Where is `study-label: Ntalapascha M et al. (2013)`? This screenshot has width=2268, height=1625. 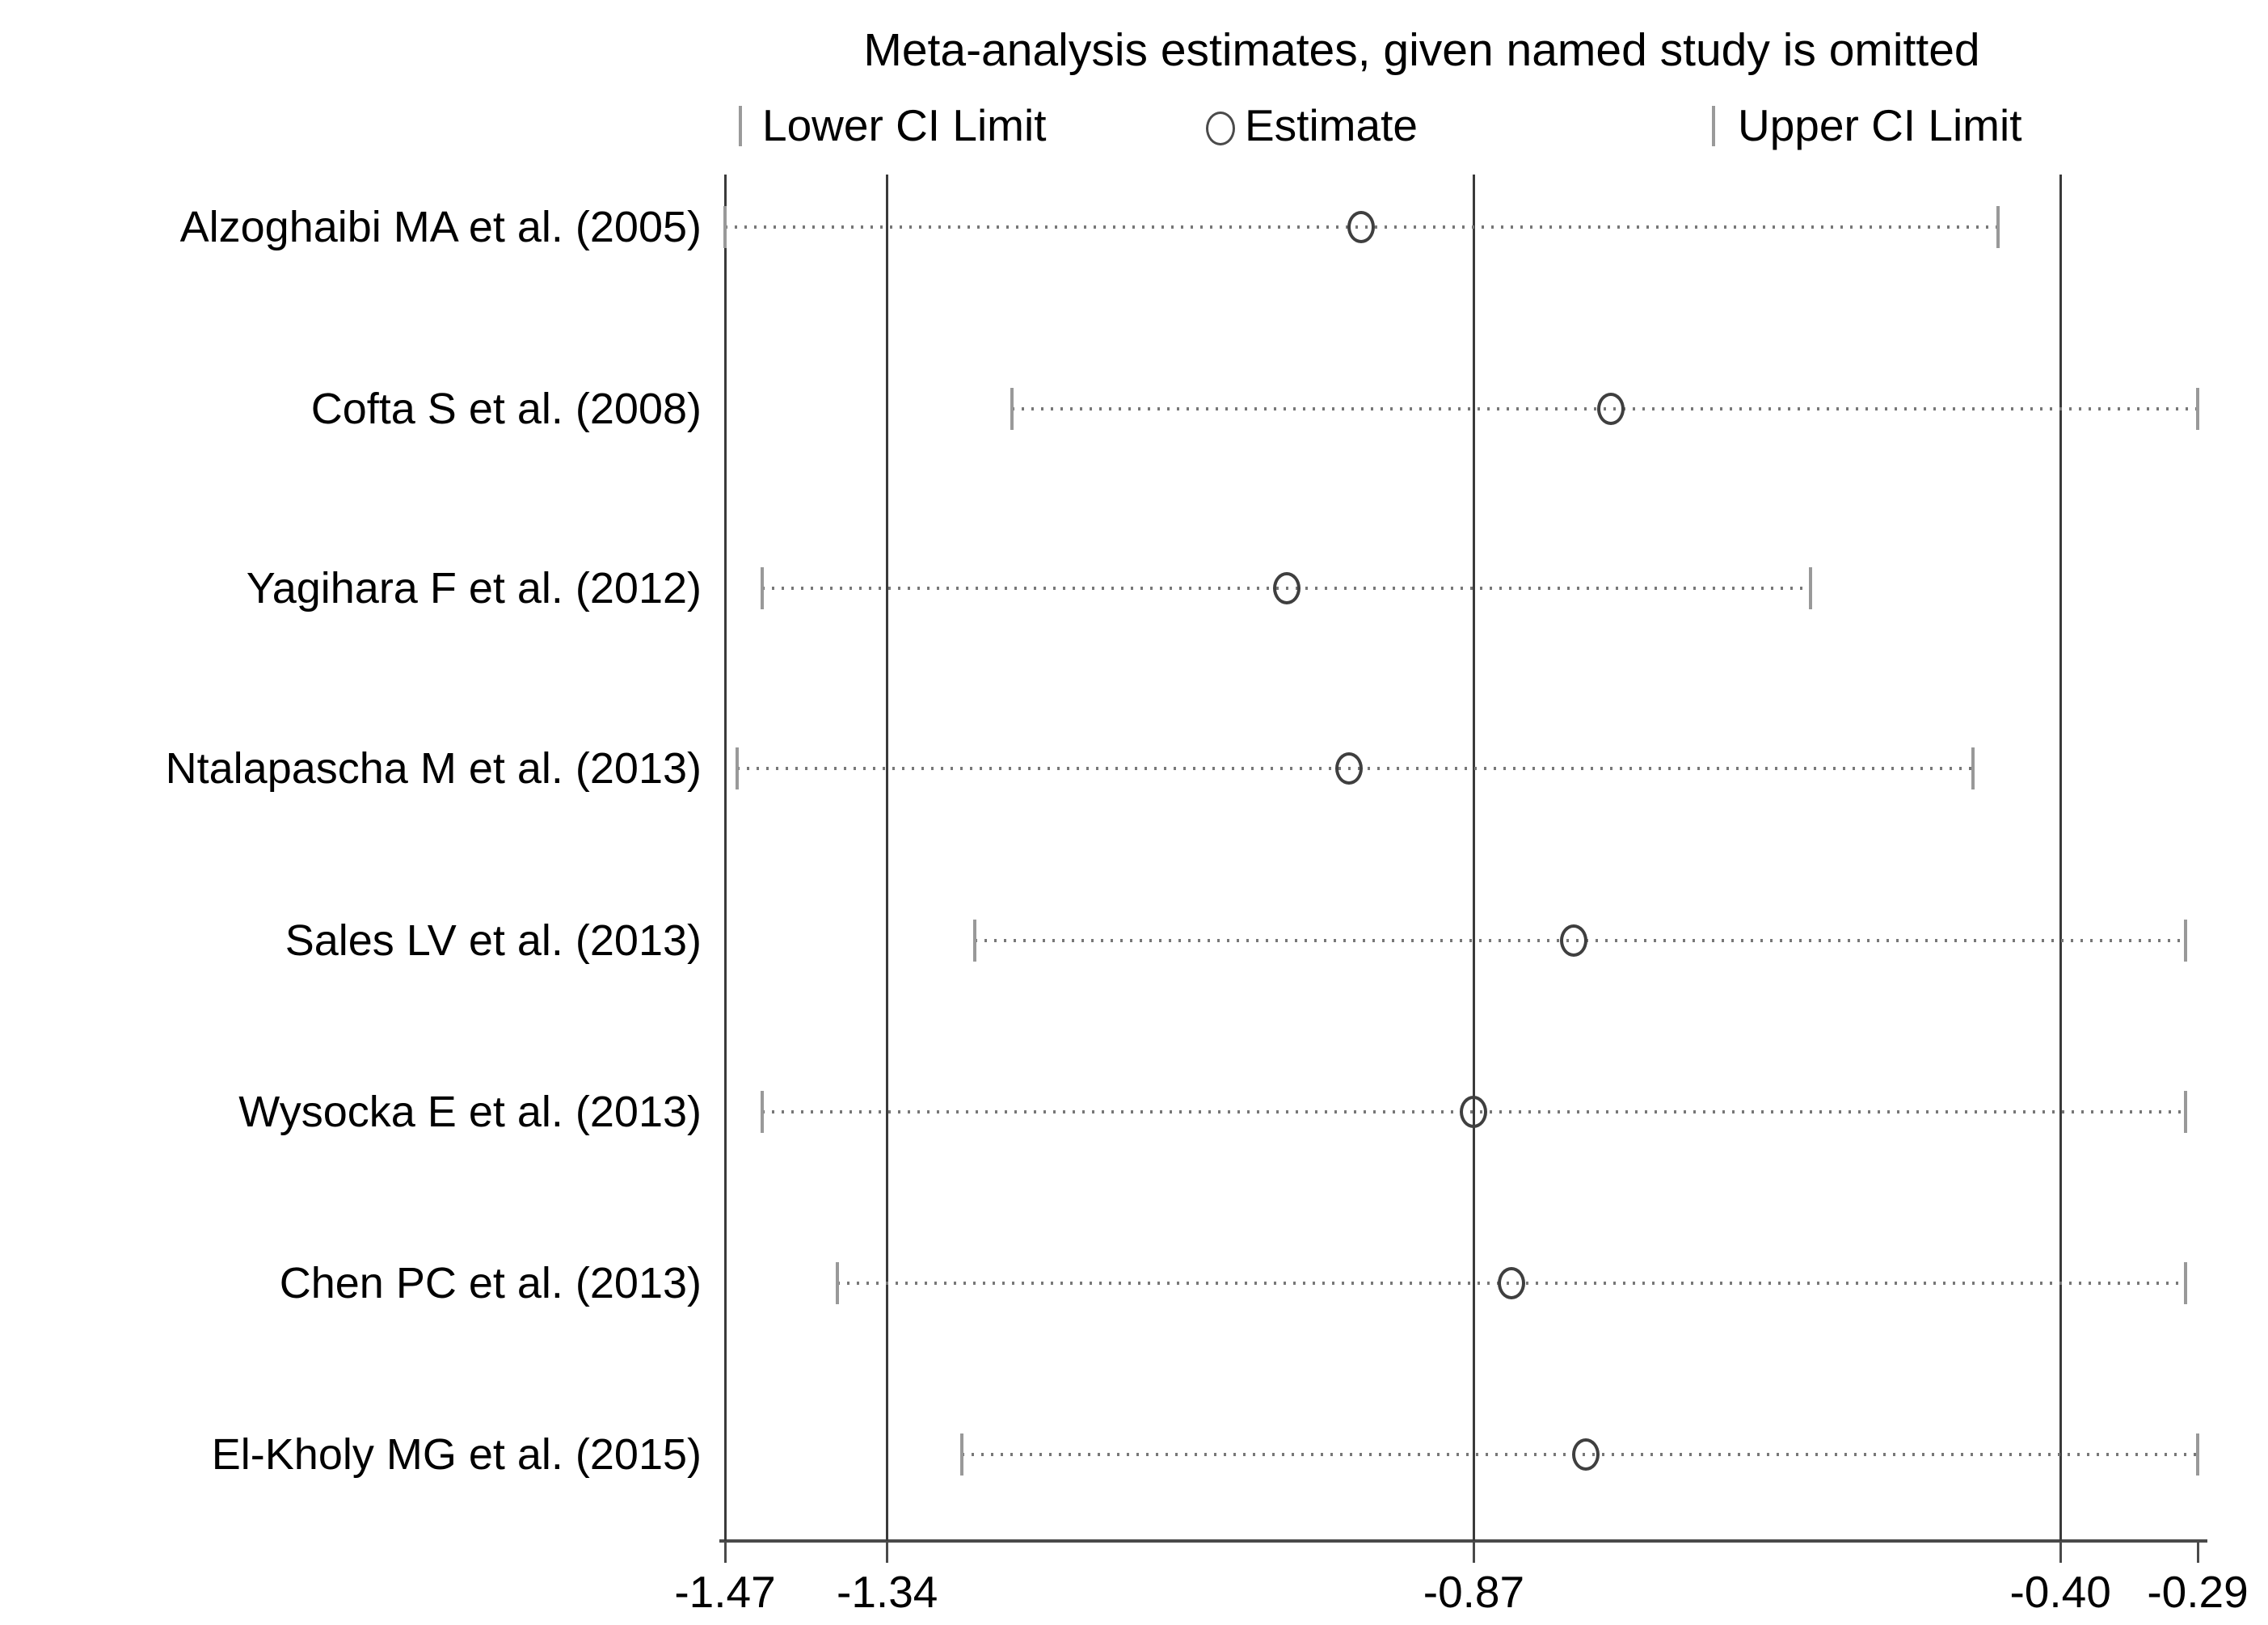
study-label: Ntalapascha M et al. (2013) is located at coordinates (433, 768).